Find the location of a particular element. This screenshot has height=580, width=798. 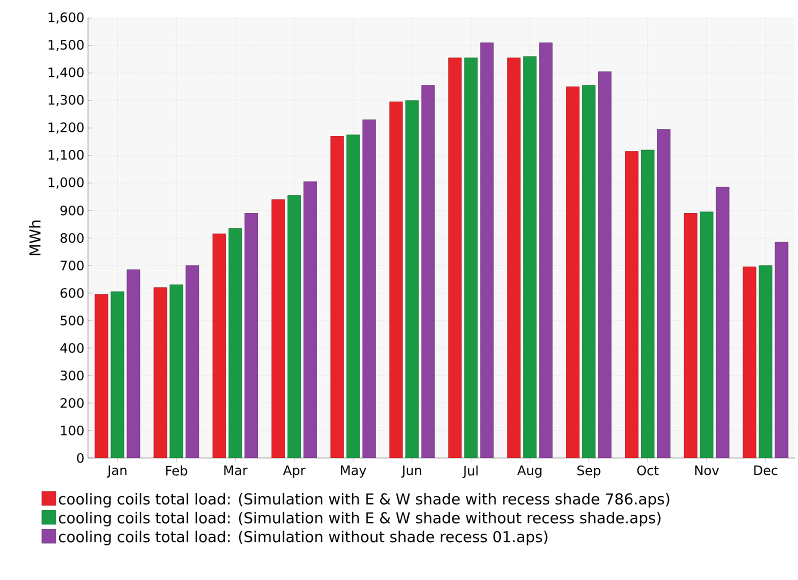

y-tick-label: 900 is located at coordinates (72, 211).